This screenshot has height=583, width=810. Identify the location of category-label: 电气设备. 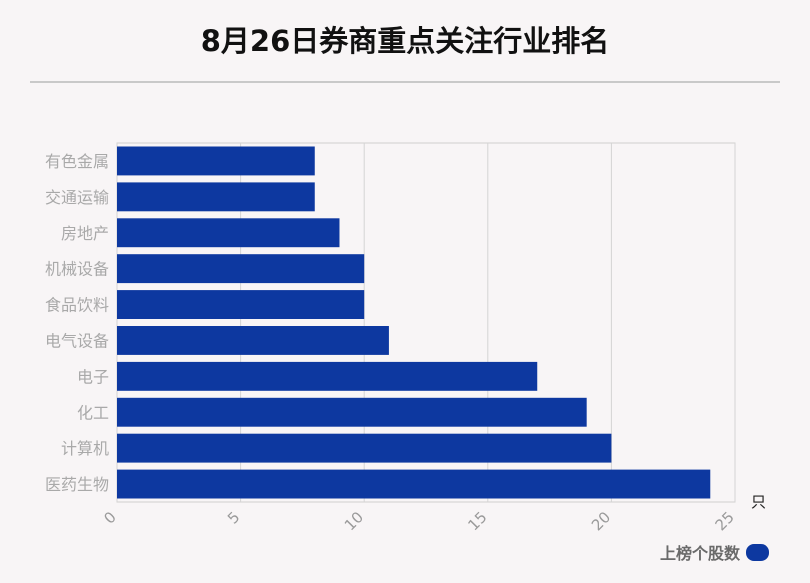
(77, 340).